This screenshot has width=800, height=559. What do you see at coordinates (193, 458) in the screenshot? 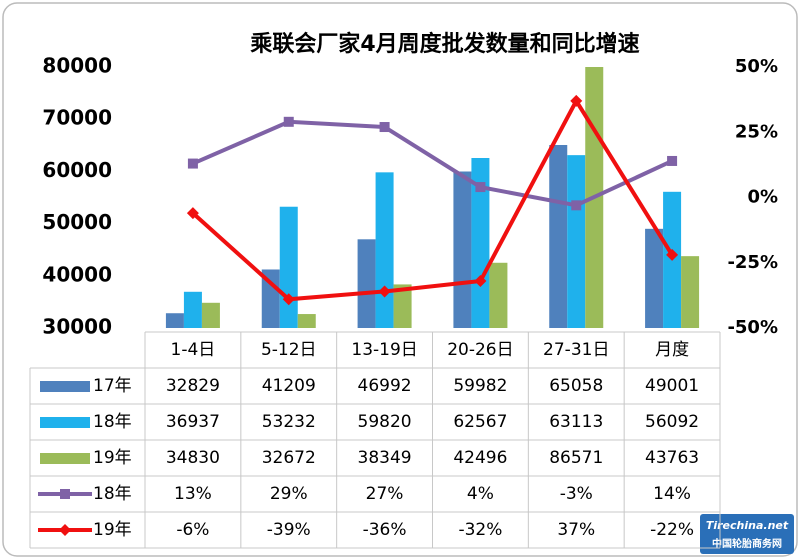
I see `table-value: 34830` at bounding box center [193, 458].